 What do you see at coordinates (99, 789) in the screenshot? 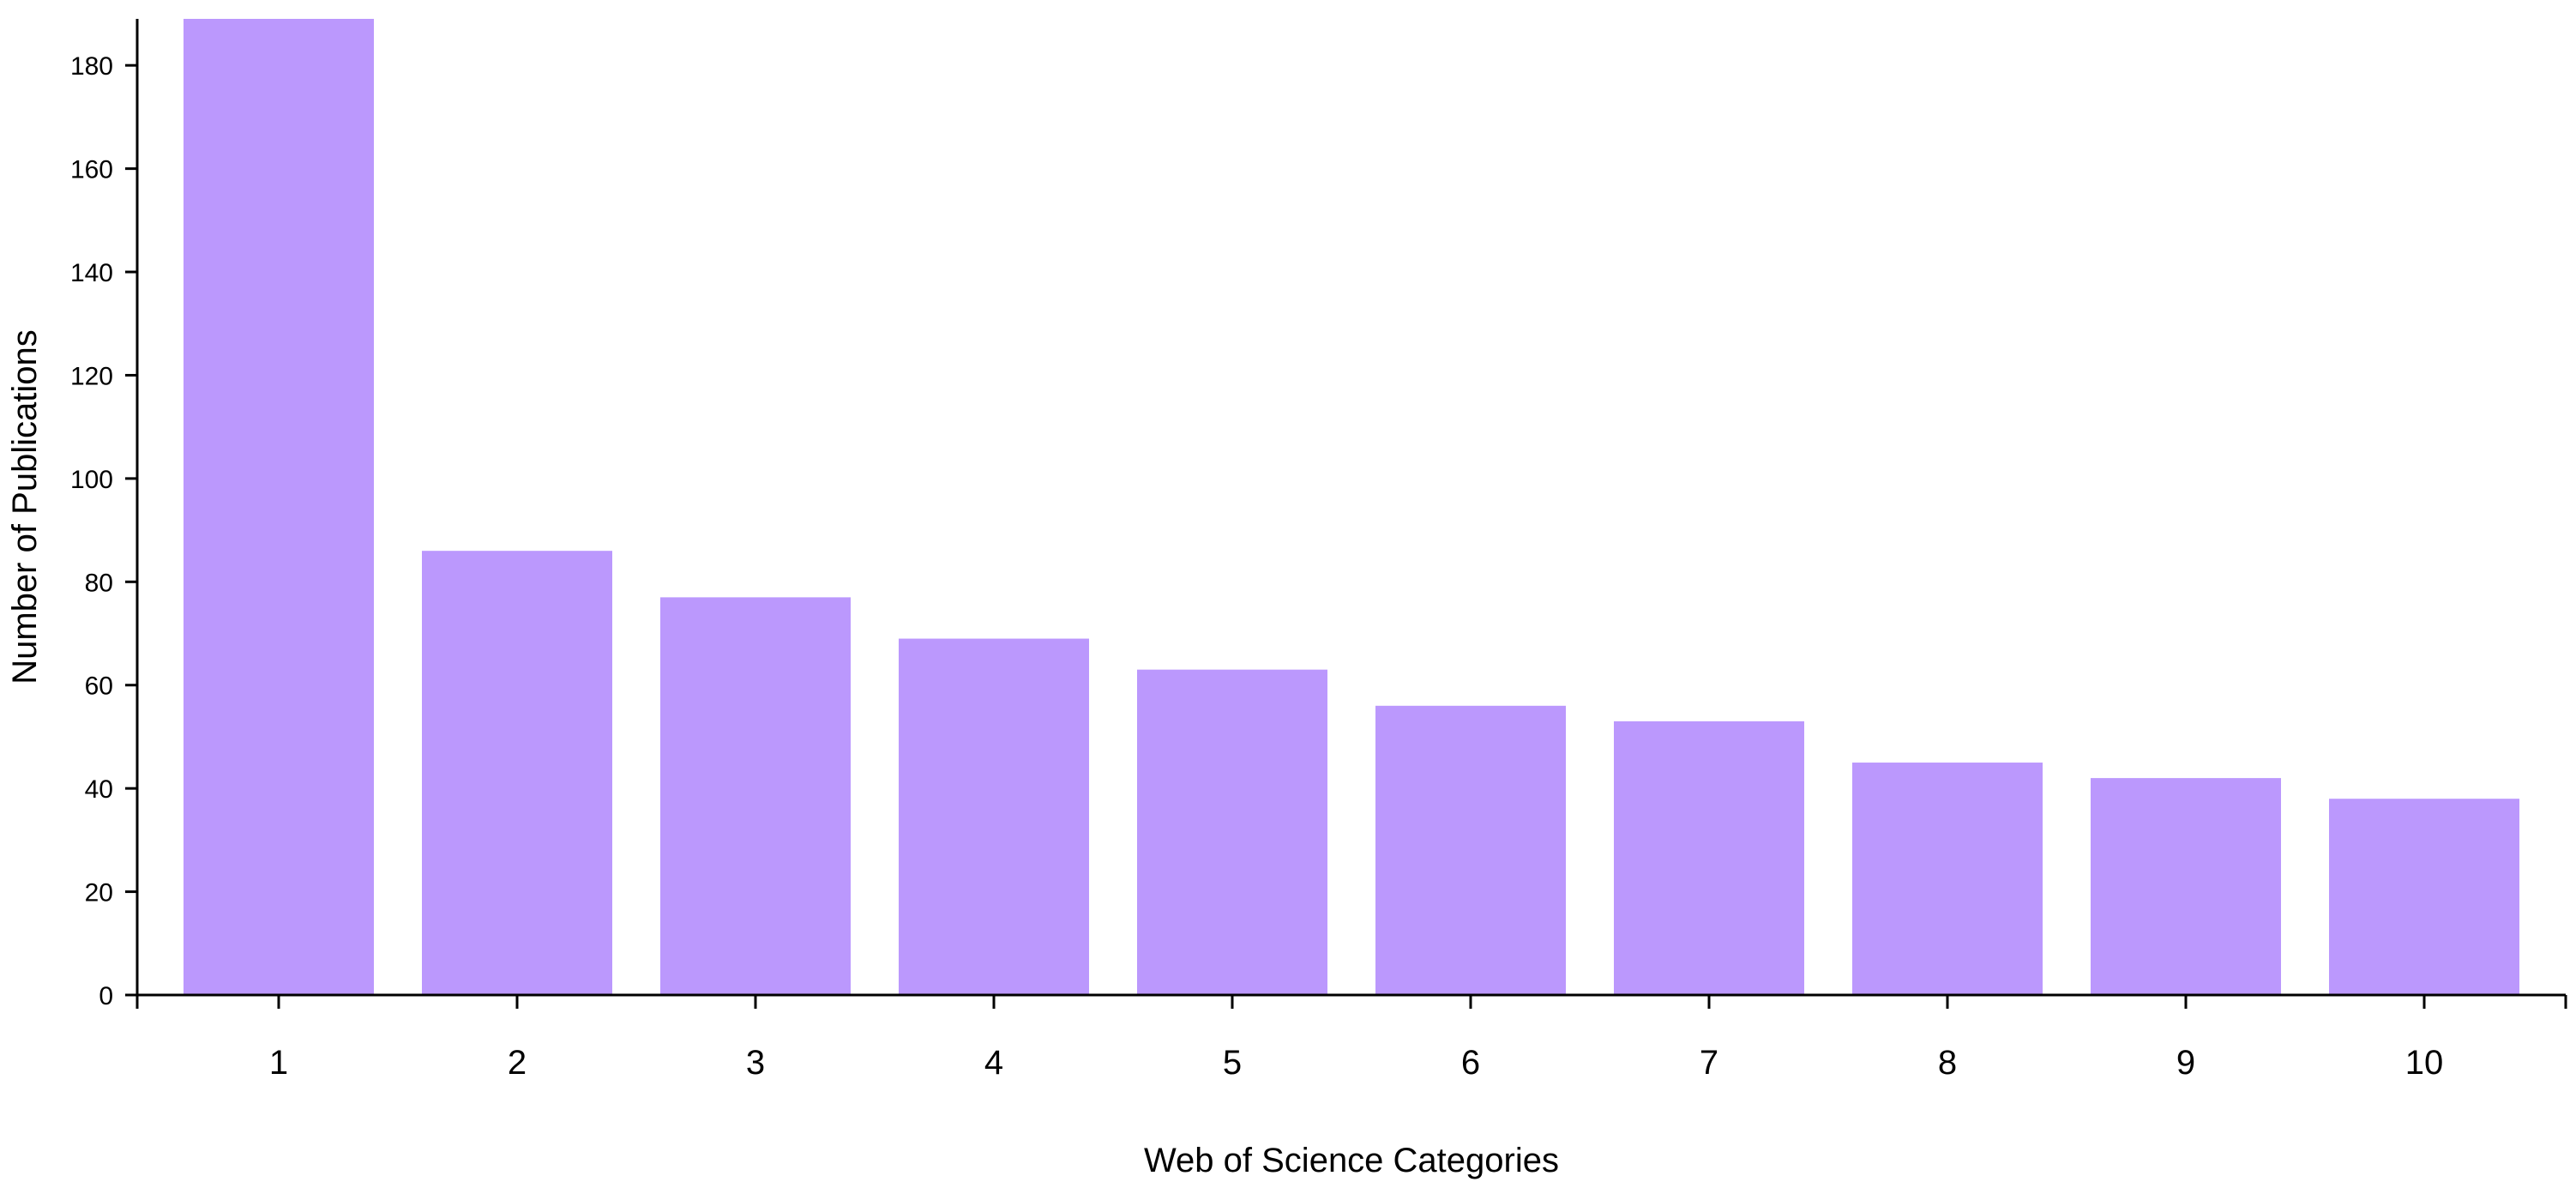
I see `y-tick-label: 40` at bounding box center [99, 789].